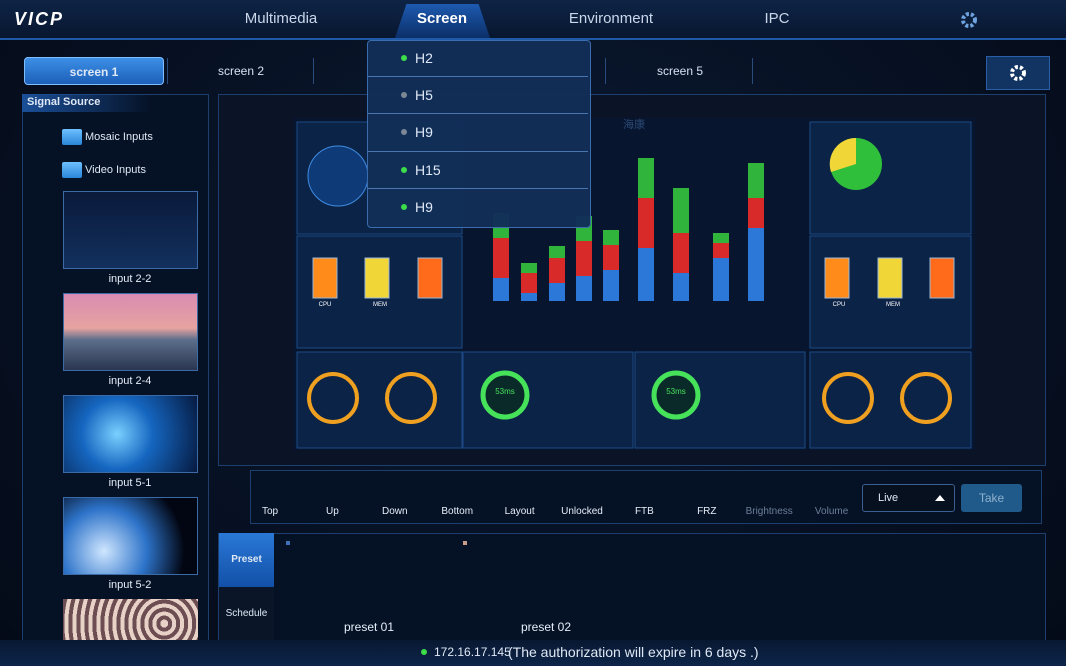 Image resolution: width=1066 pixels, height=666 pixels. I want to click on item-label: H2, so click(424, 58).